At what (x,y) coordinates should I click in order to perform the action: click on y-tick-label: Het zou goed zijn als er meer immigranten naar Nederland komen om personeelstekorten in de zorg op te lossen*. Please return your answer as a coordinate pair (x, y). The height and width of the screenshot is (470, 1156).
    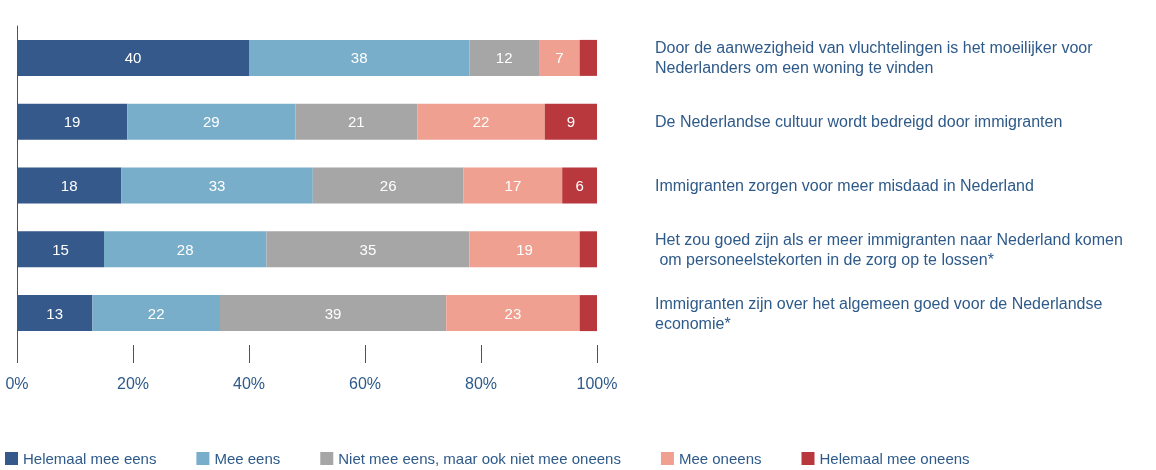
    Looking at the image, I should click on (889, 249).